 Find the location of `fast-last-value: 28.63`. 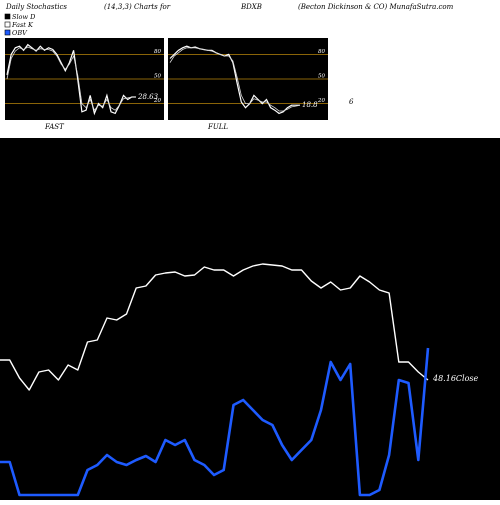

fast-last-value: 28.63 is located at coordinates (148, 97).